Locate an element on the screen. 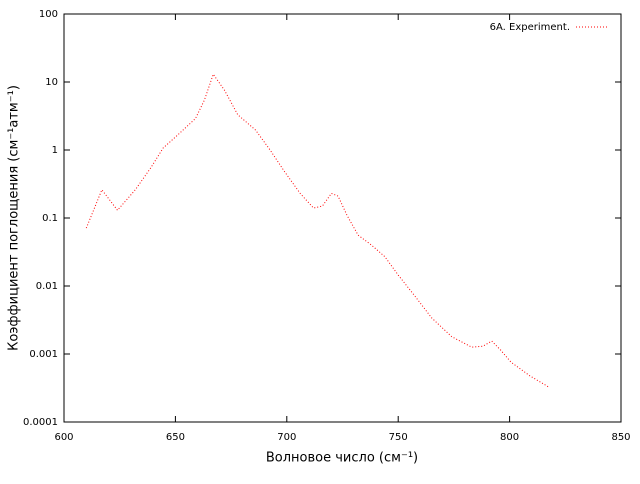 The height and width of the screenshot is (484, 640). y-axis-label: Коэффициент поглощения (см⁻¹атм⁻¹) is located at coordinates (14, 218).